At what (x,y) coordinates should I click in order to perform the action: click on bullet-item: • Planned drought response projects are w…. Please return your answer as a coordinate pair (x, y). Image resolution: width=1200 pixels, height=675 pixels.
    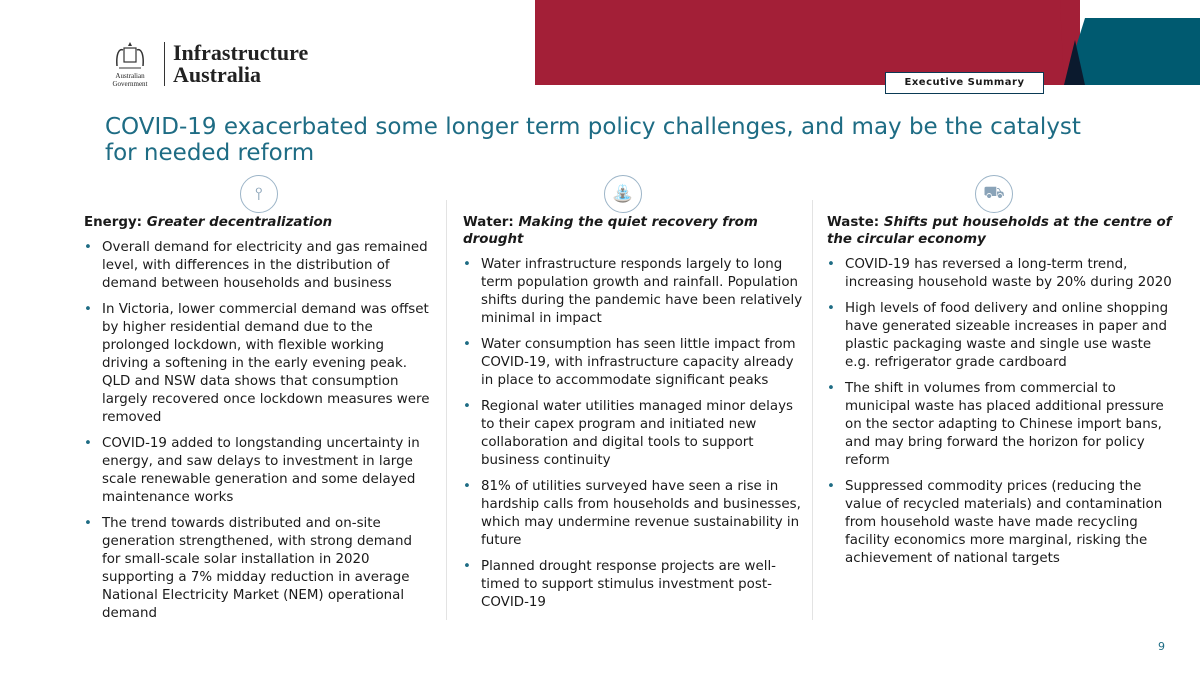
    Looking at the image, I should click on (635, 585).